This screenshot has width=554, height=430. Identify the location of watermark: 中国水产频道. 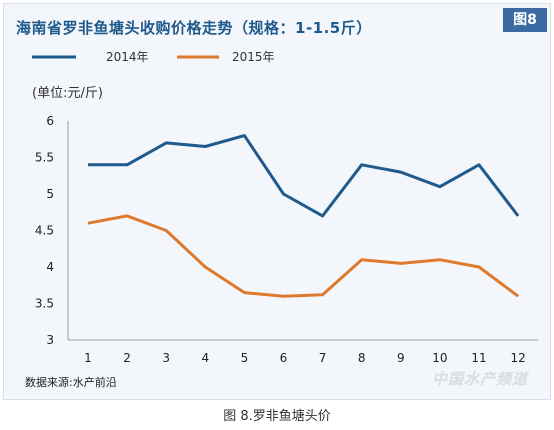
(480, 379).